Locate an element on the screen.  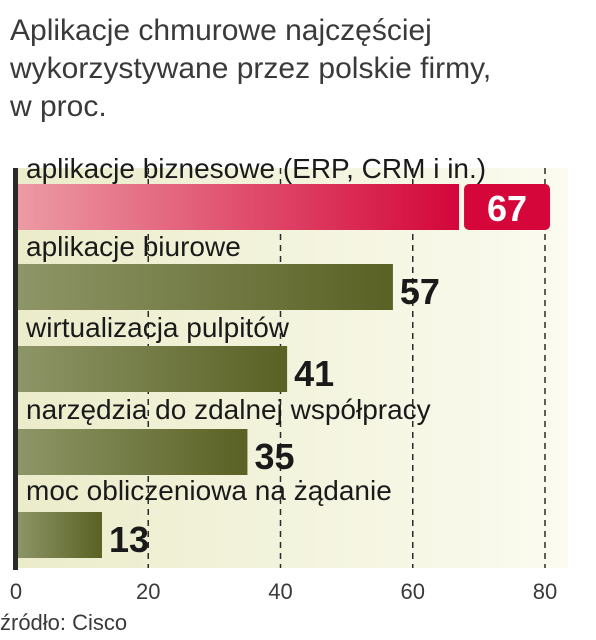
category-label: wirtualizacja pulpitów is located at coordinates (157, 327).